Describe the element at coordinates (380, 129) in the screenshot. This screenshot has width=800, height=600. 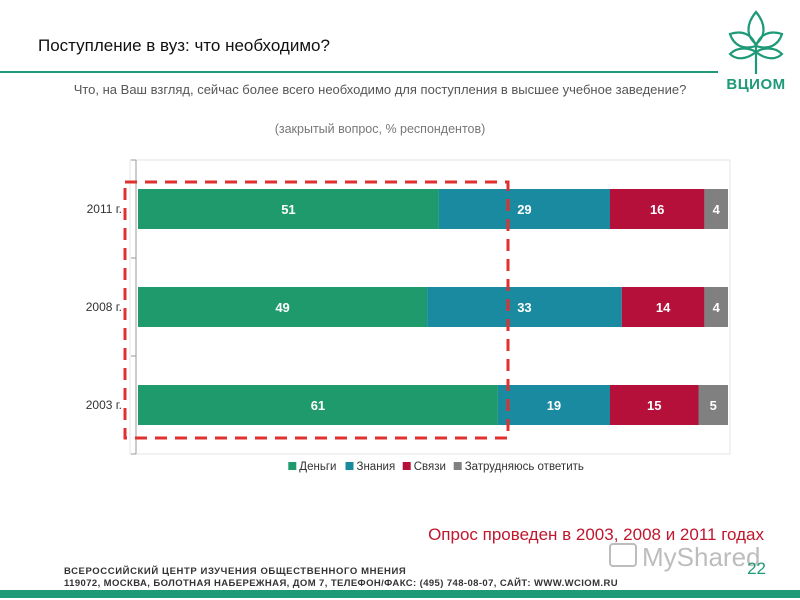
I see `question-subtitle: (закрытый вопрос, % респондентов)` at that location.